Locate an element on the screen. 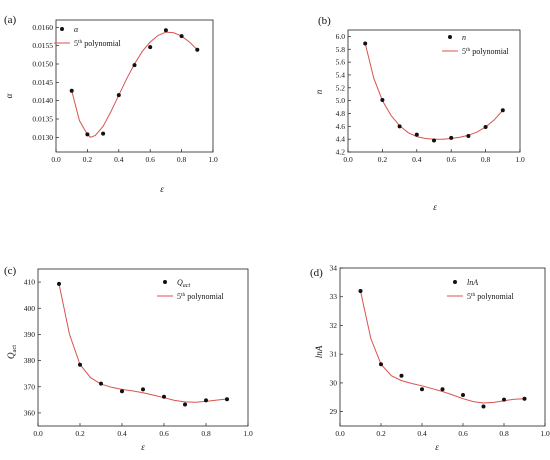 This screenshot has height=460, width=550. y-tick-label: 4.2 is located at coordinates (341, 152).